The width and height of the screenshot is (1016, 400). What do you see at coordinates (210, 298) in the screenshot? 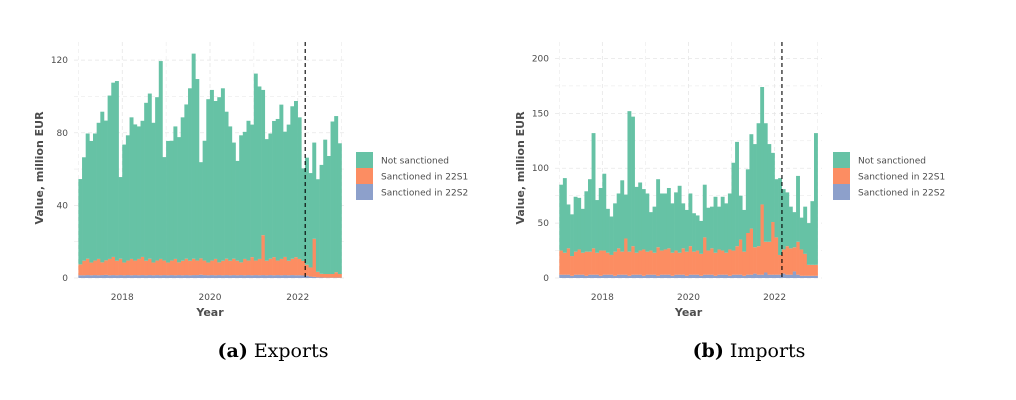
I see `x-tick-label: 2020` at bounding box center [210, 298].